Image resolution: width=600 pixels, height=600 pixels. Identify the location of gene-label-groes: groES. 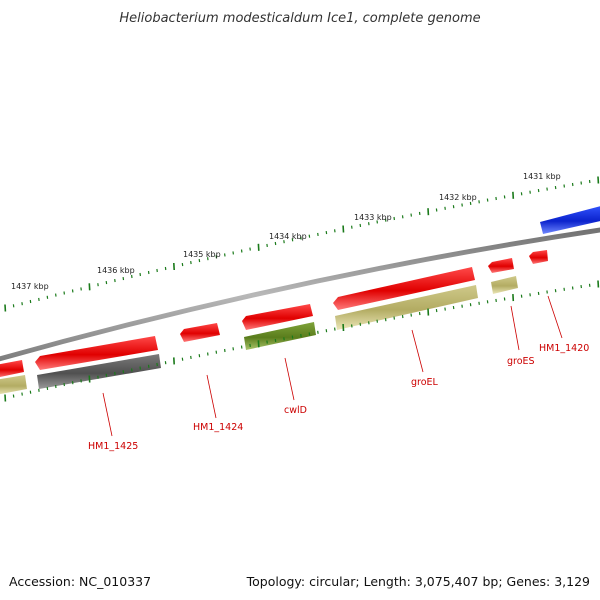
(521, 361).